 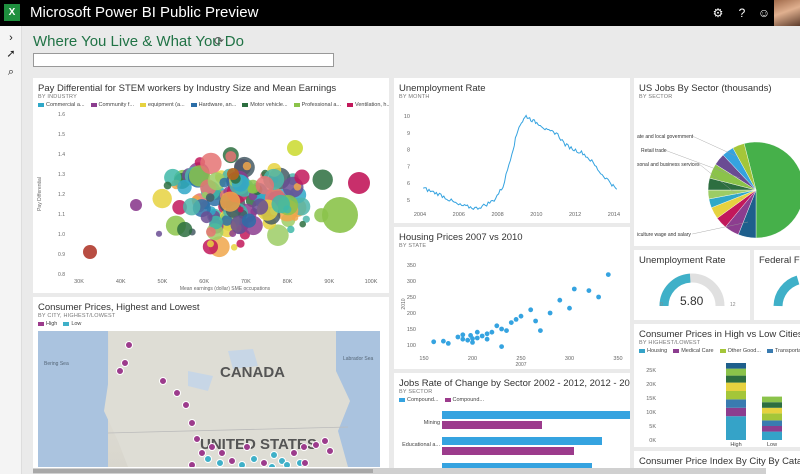 I want to click on tile-unemployment-gauge: Unemployment Rate 5.80 0 12, so click(x=692, y=285).